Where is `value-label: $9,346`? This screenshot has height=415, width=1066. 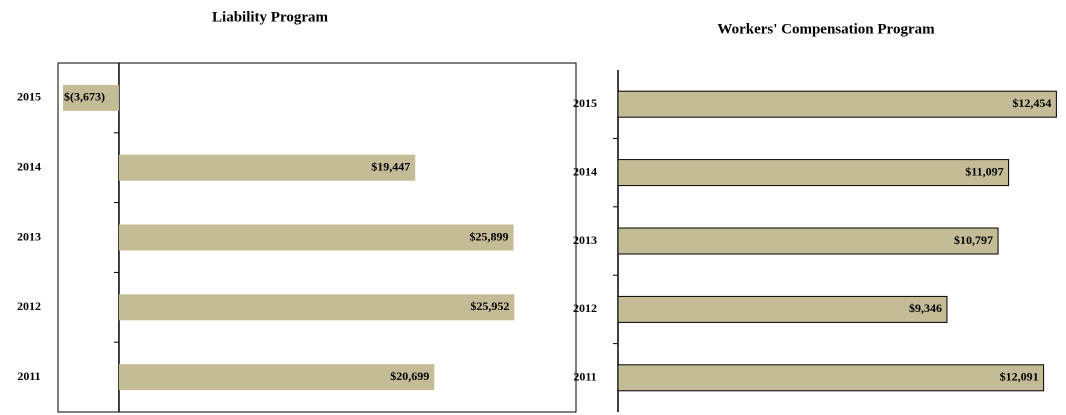
value-label: $9,346 is located at coordinates (925, 308).